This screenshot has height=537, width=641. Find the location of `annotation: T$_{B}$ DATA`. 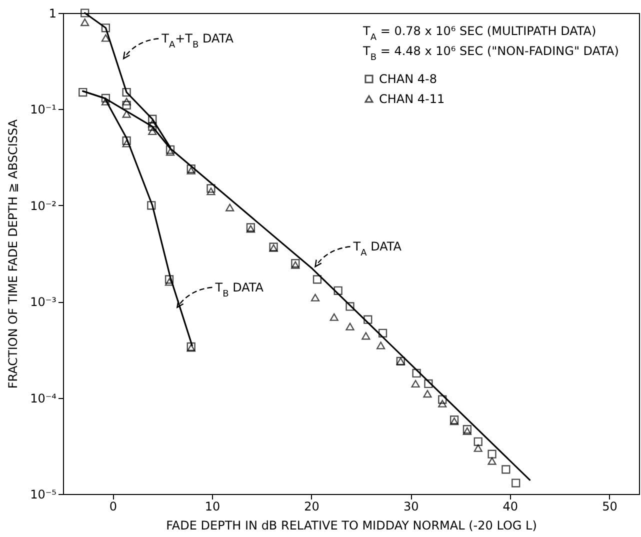

annotation: T$_{B}$ DATA is located at coordinates (239, 290).